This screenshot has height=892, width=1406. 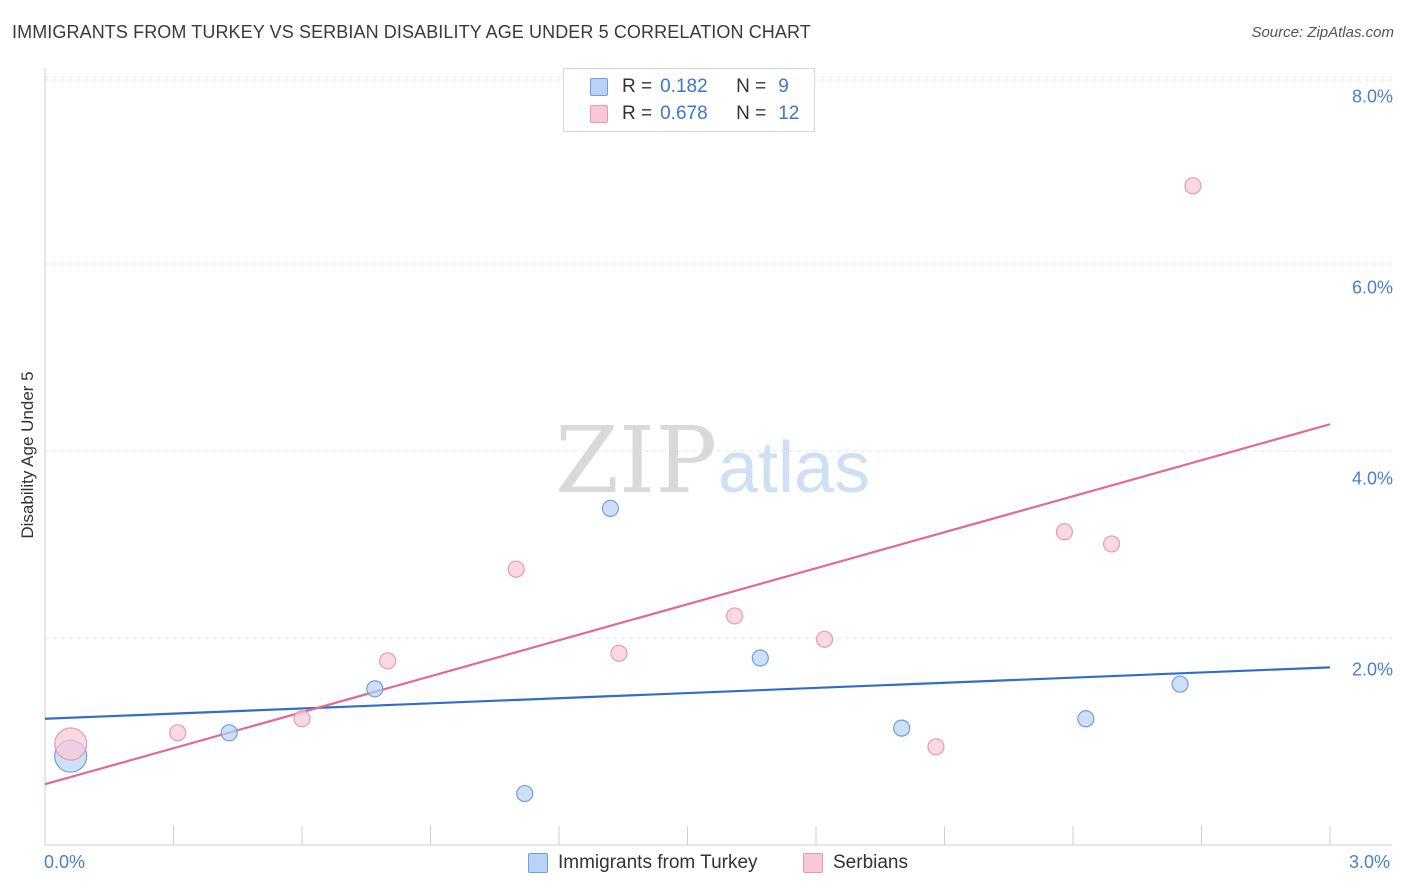 What do you see at coordinates (65, 862) in the screenshot?
I see `x-tick-label-min: 0.0%` at bounding box center [65, 862].